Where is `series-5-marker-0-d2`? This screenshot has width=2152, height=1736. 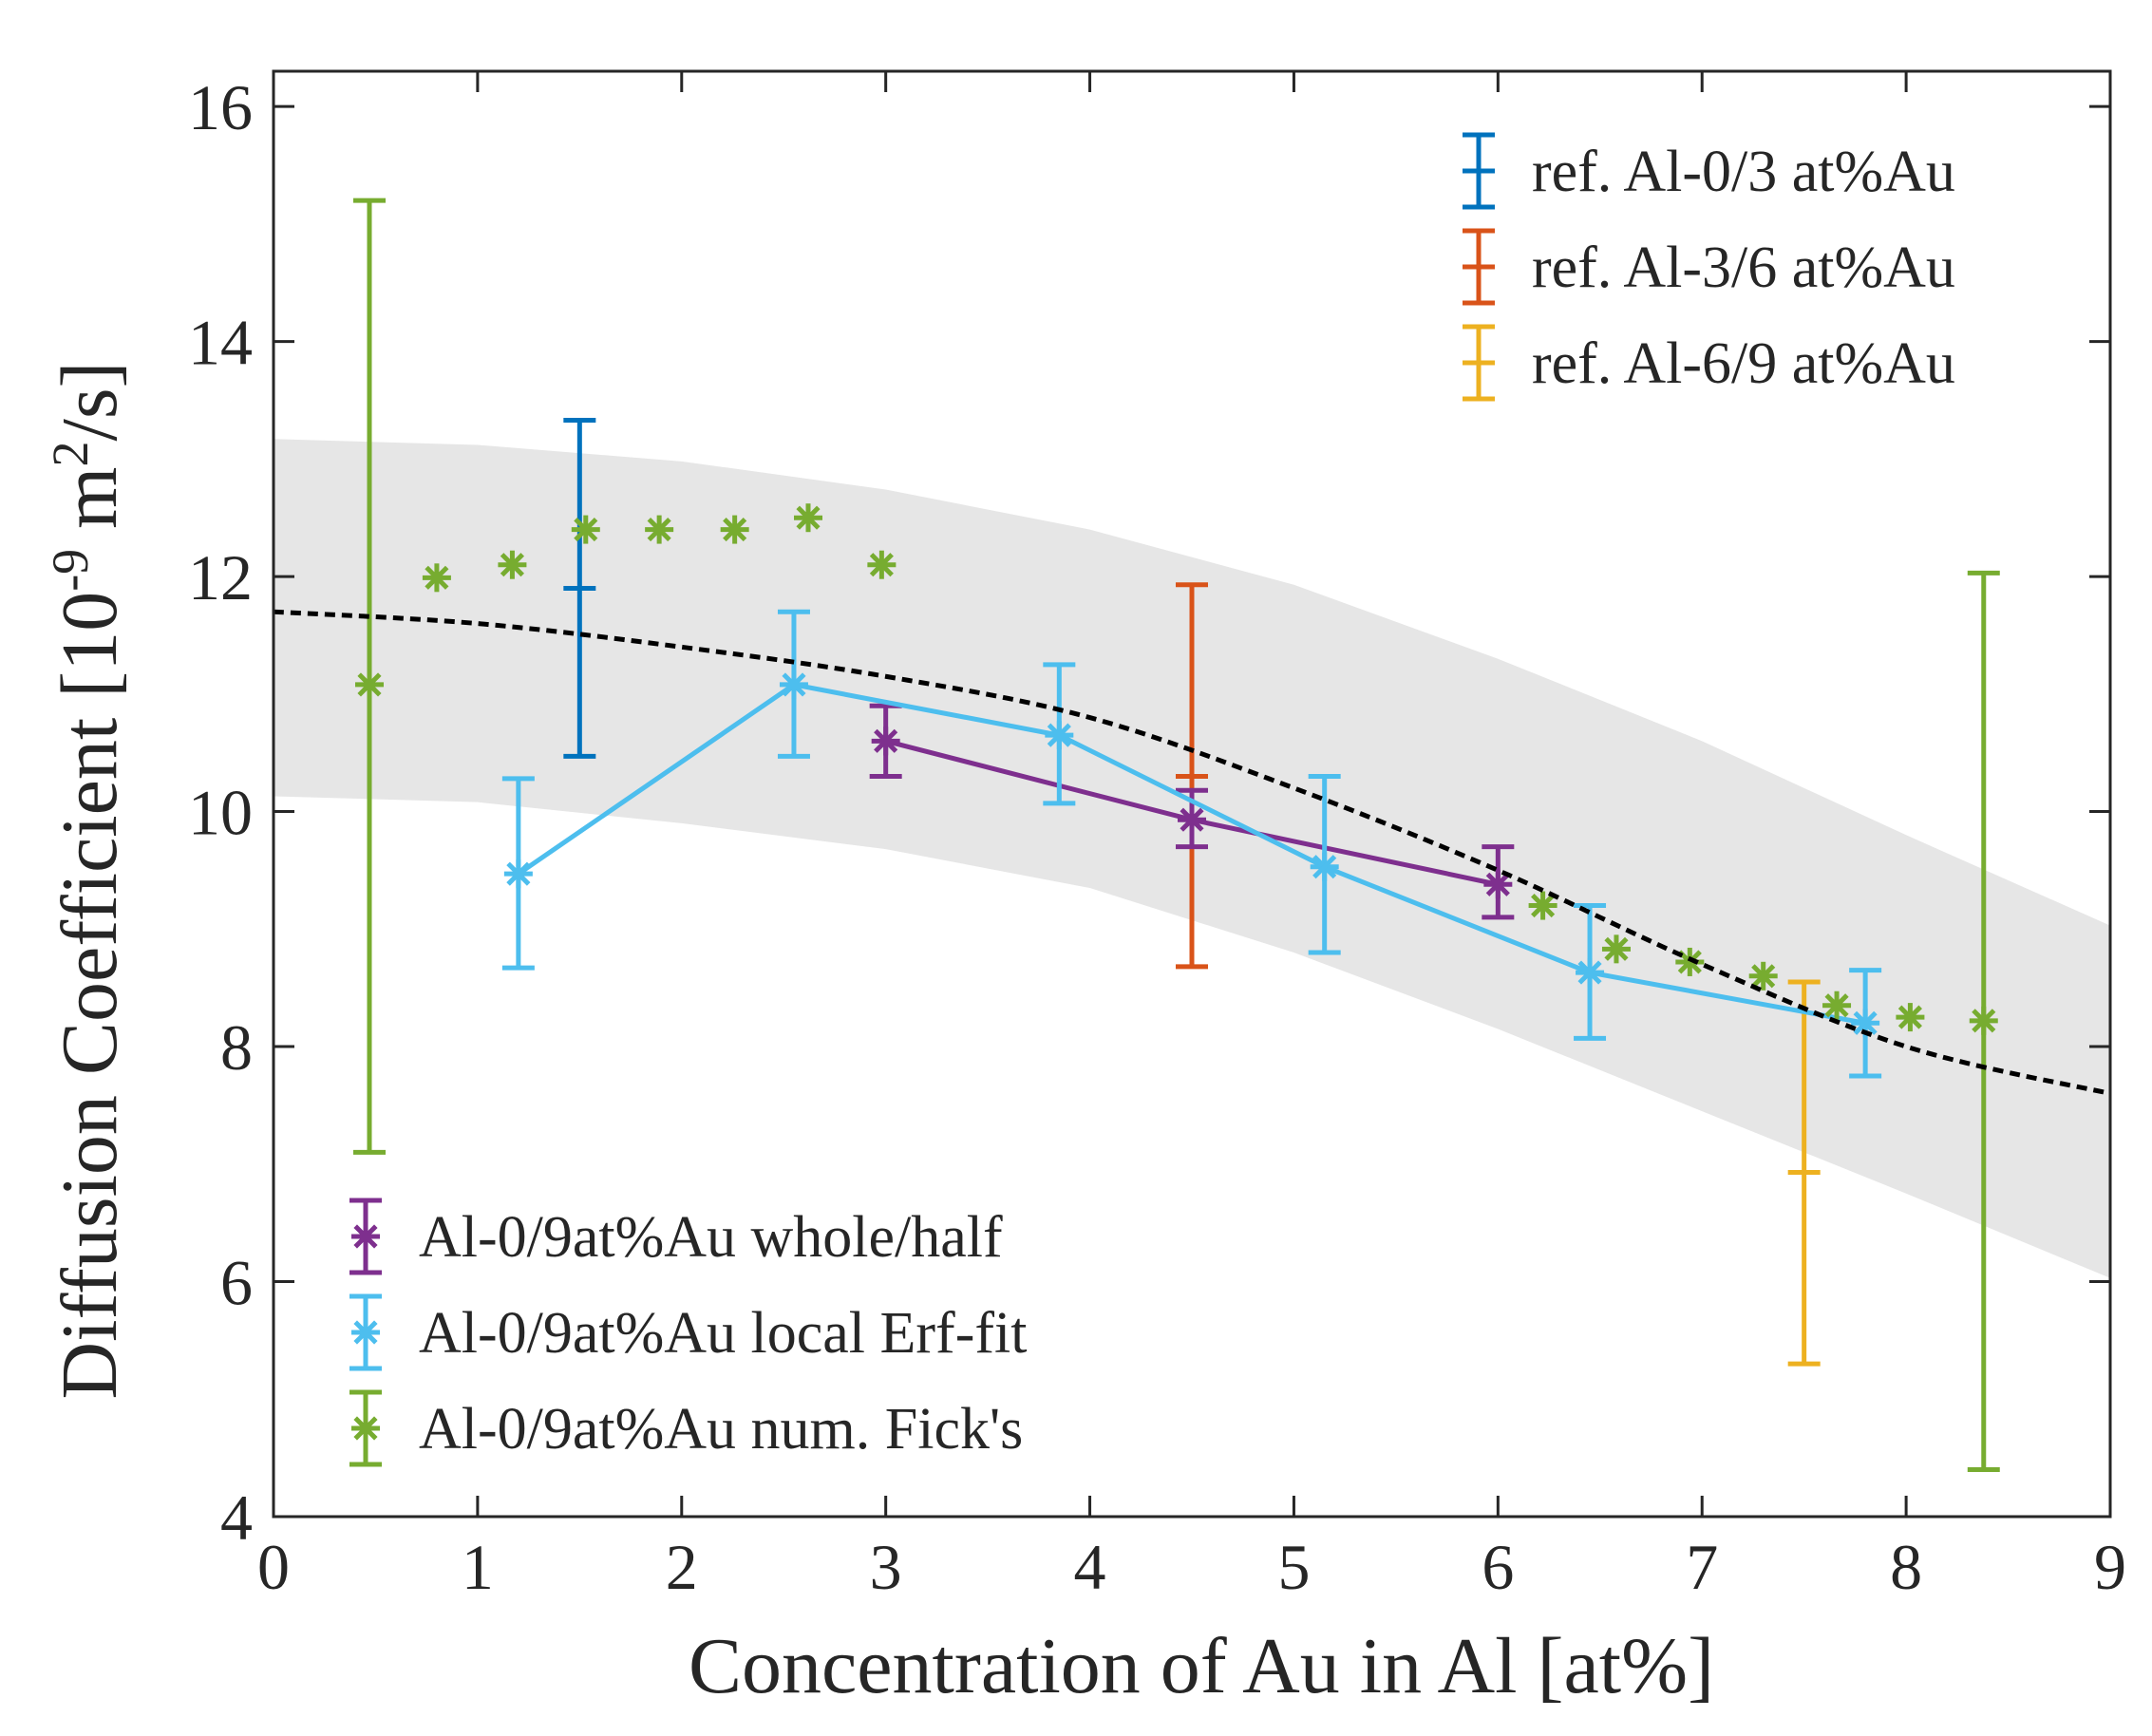 series-5-marker-0-d2 is located at coordinates (369, 684).